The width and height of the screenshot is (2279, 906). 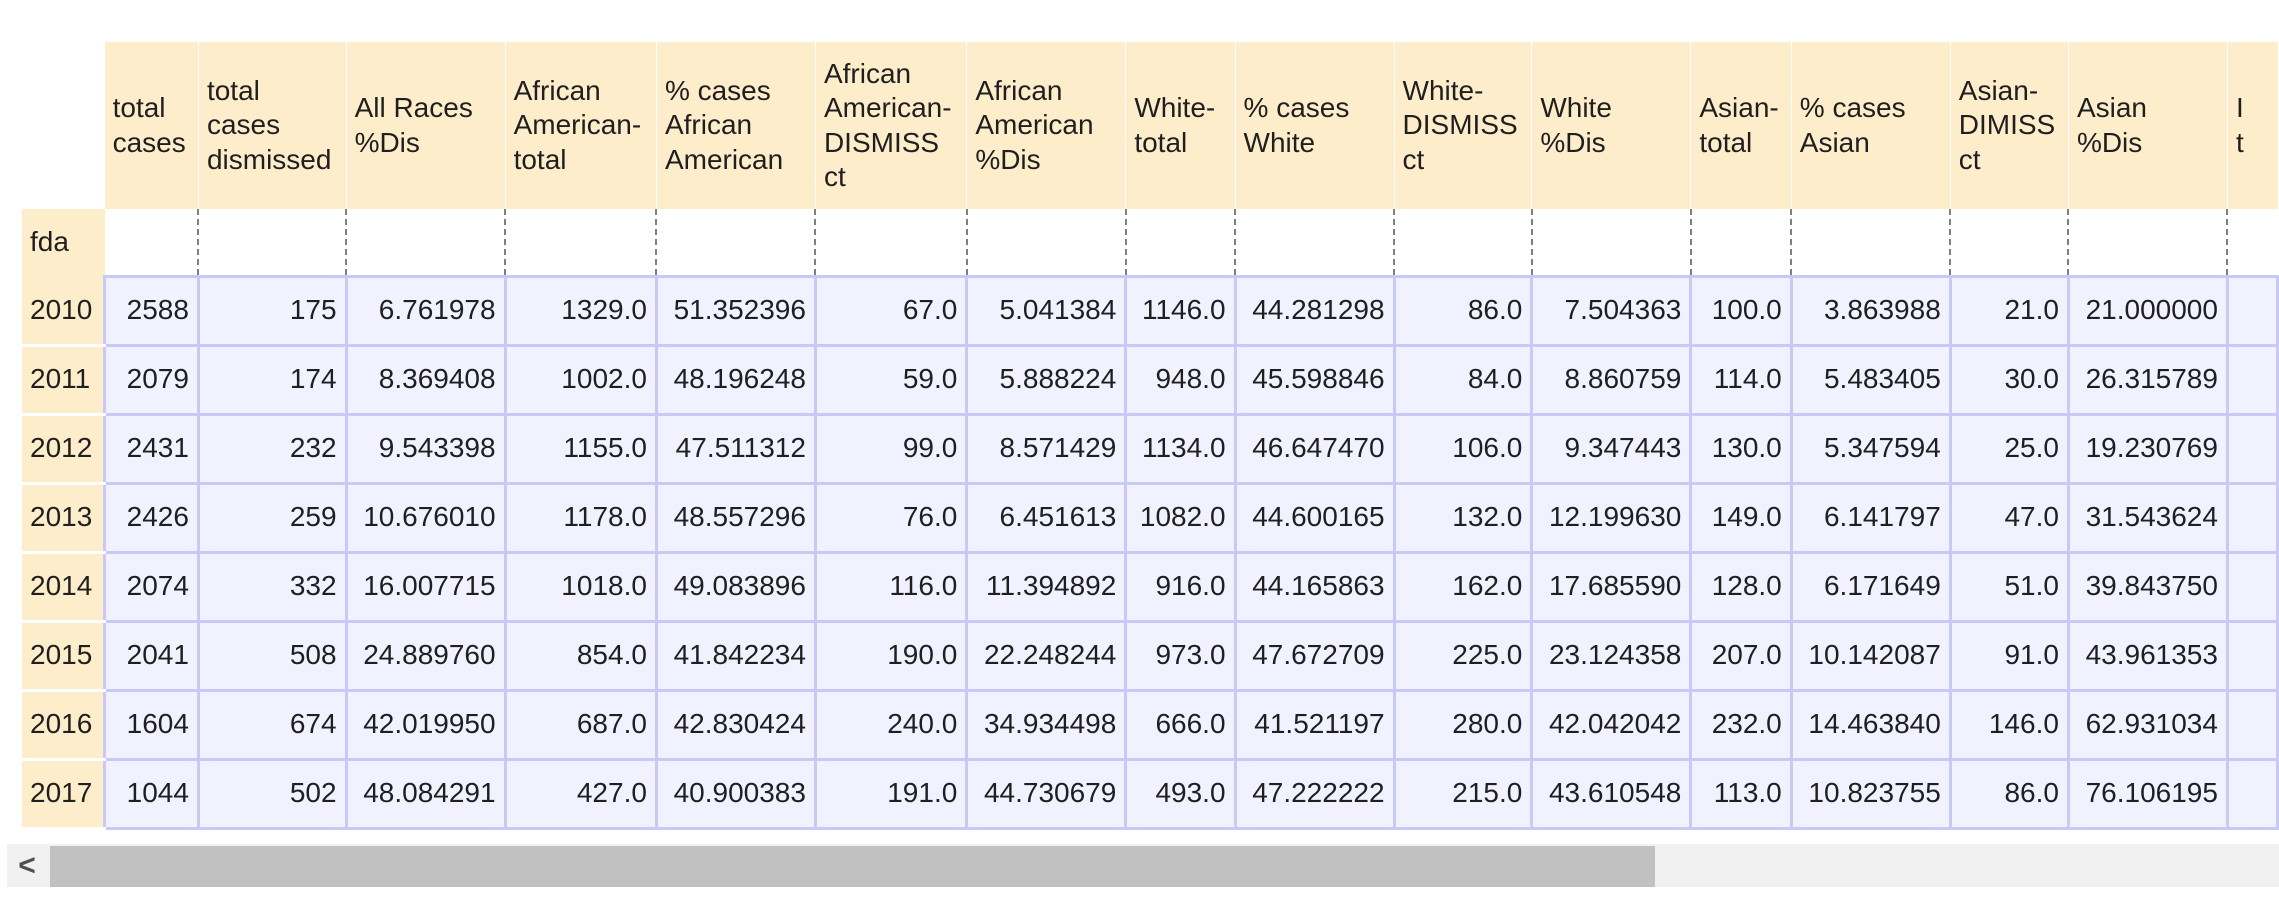 I want to click on table-cell: 91.0, so click(x=2009, y=655).